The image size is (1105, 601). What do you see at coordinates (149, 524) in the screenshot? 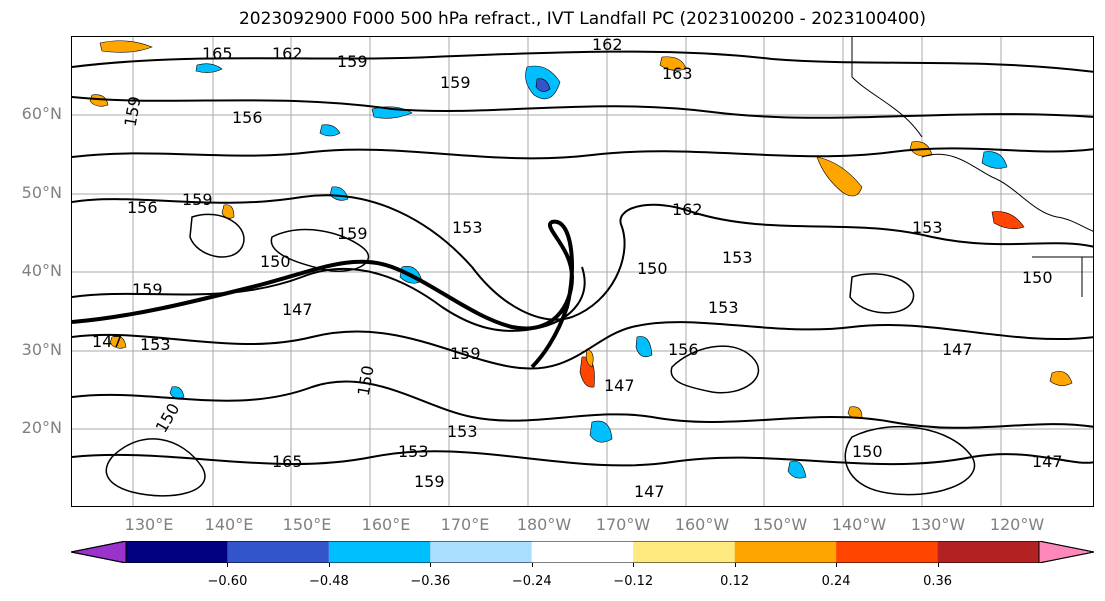
I see `lon-label-130e: 130°E` at bounding box center [149, 524].